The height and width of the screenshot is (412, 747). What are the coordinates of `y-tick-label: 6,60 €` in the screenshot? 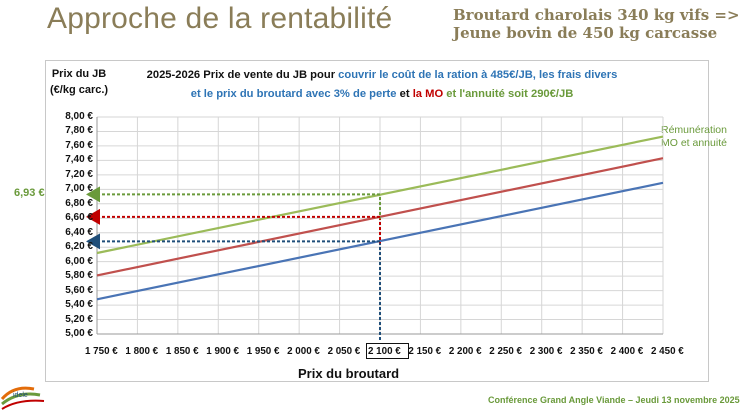 It's located at (79, 218).